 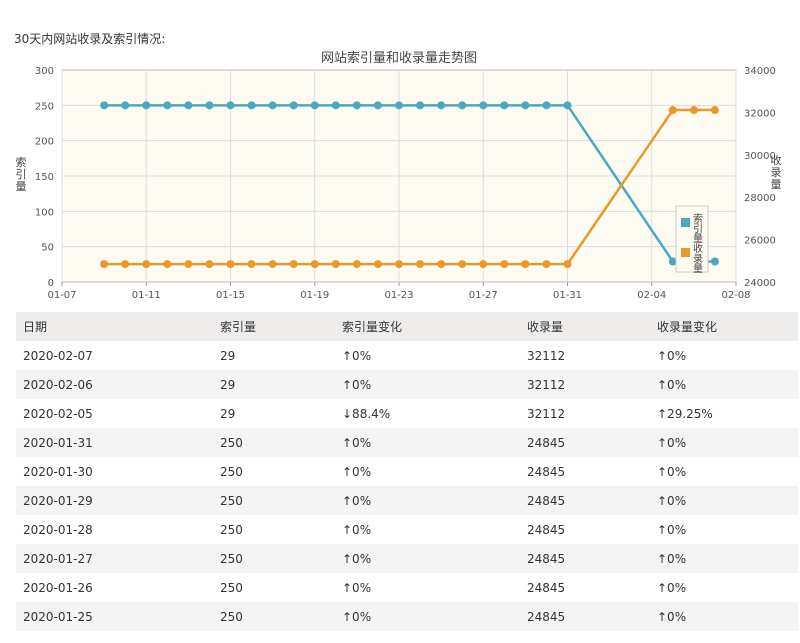 What do you see at coordinates (692, 239) in the screenshot?
I see `legend-box` at bounding box center [692, 239].